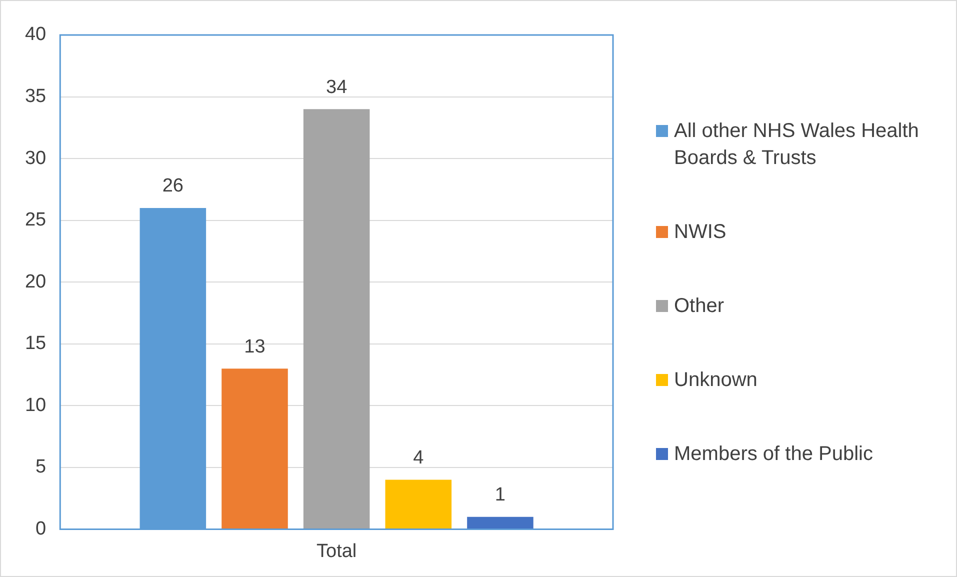 The width and height of the screenshot is (957, 577). I want to click on y-tick-label: 30, so click(35, 158).